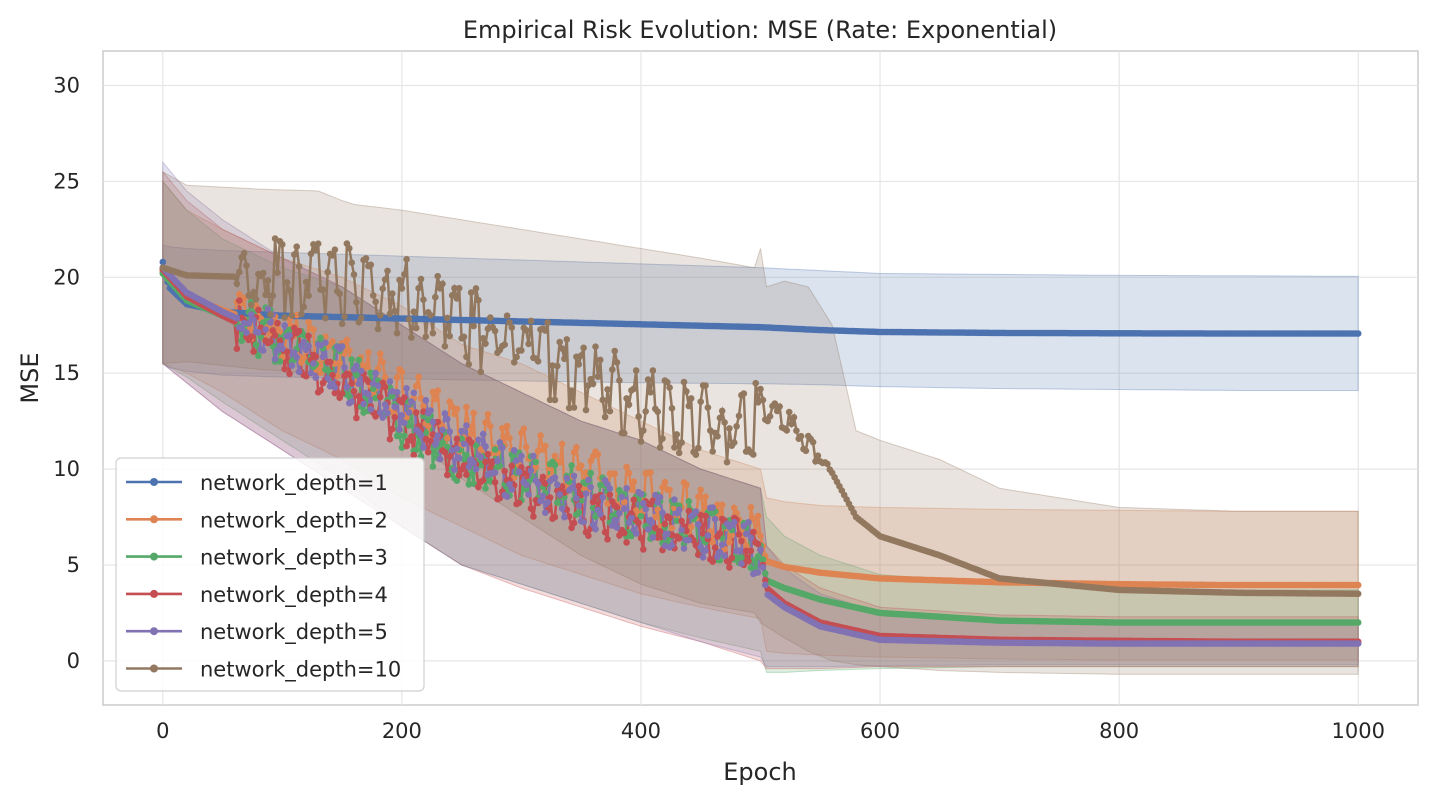 This screenshot has width=1435, height=804. What do you see at coordinates (760, 772) in the screenshot?
I see `x-axis-title: Epoch` at bounding box center [760, 772].